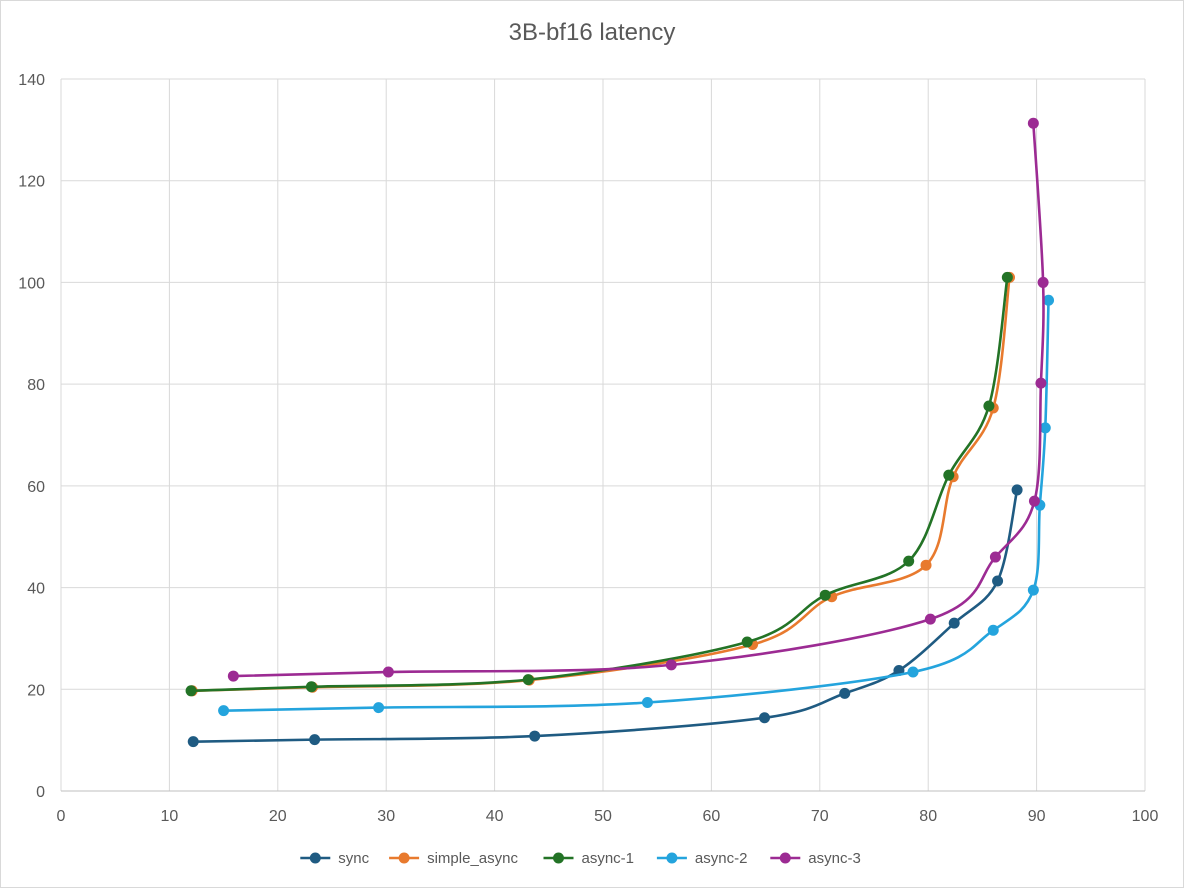 The width and height of the screenshot is (1184, 888). Describe the element at coordinates (170, 816) in the screenshot. I see `x-tick-label: 10` at that location.